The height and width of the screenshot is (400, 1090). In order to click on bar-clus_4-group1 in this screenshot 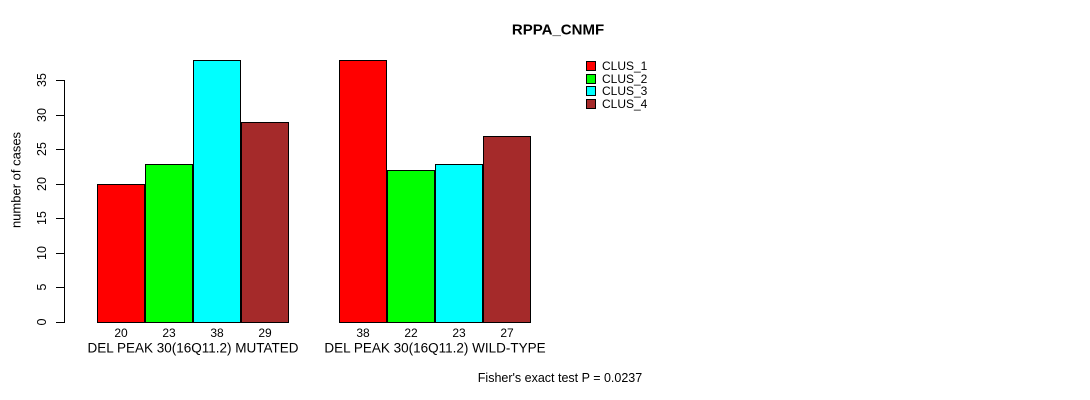, I will do `click(265, 222)`.